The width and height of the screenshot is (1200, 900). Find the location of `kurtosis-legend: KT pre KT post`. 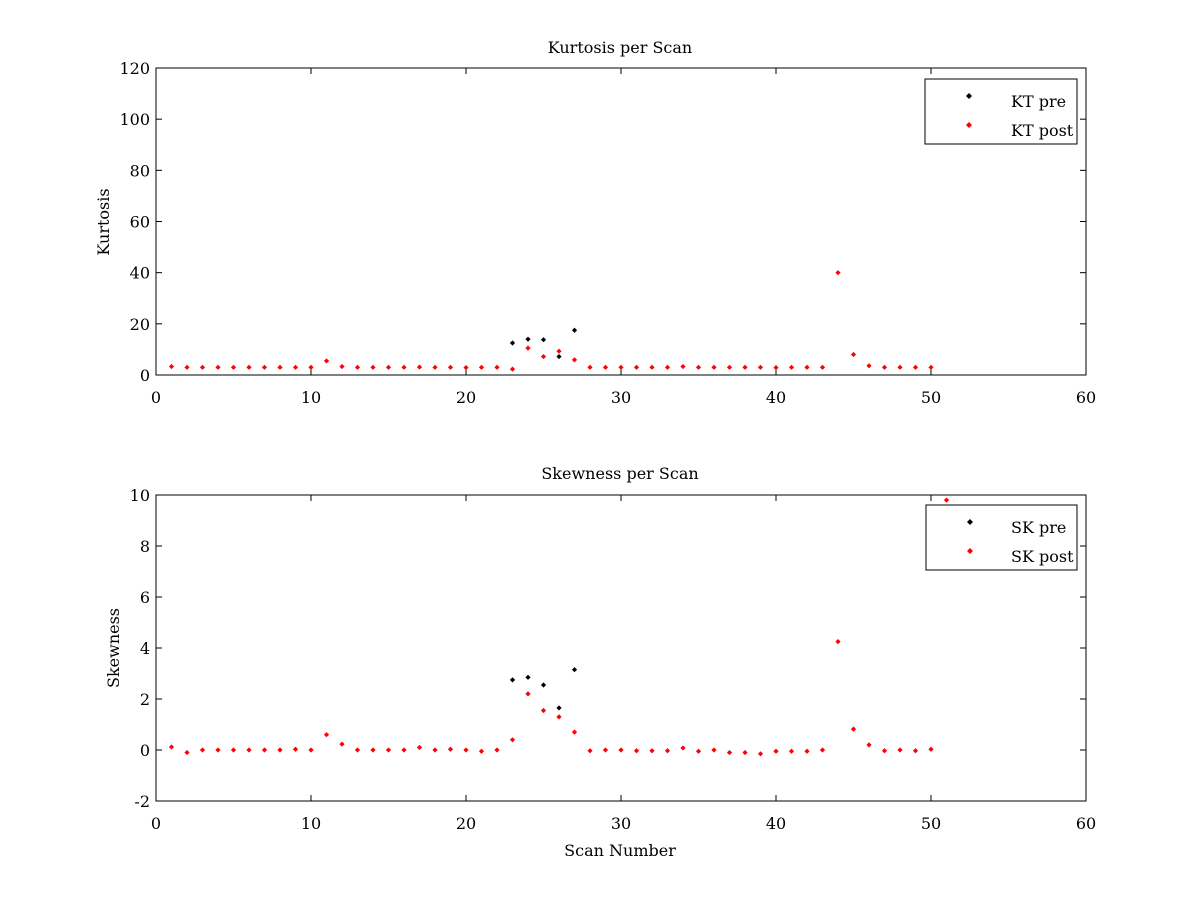

kurtosis-legend: KT pre KT post is located at coordinates (1001, 111).